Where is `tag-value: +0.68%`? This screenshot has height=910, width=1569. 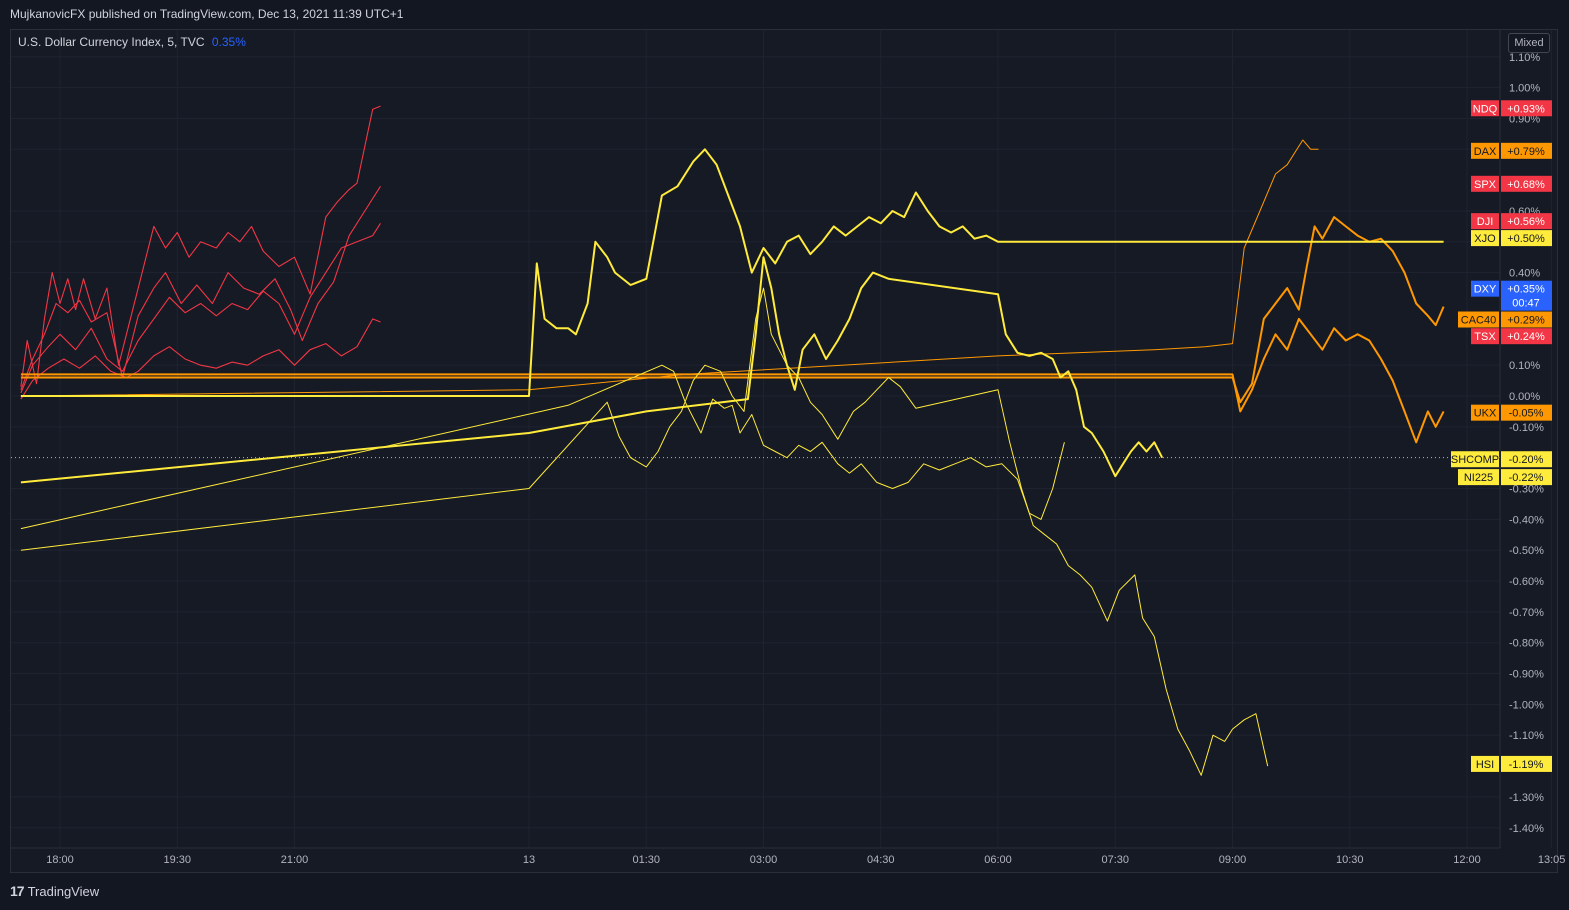 tag-value: +0.68% is located at coordinates (1526, 185).